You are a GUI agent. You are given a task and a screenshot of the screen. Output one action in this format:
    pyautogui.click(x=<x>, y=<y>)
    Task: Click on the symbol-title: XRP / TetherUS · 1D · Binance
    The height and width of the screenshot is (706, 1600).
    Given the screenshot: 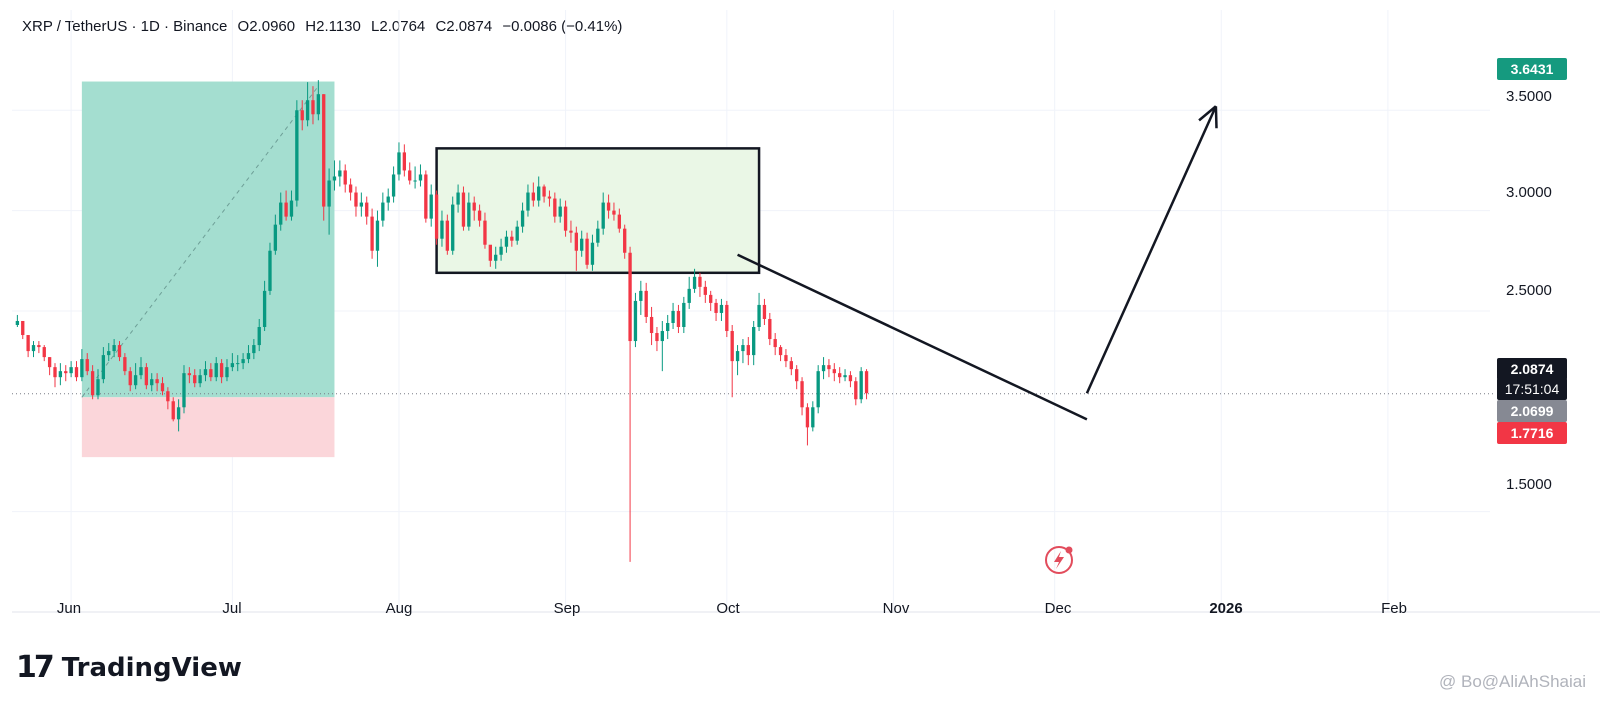 What is the action you would take?
    pyautogui.click(x=125, y=26)
    